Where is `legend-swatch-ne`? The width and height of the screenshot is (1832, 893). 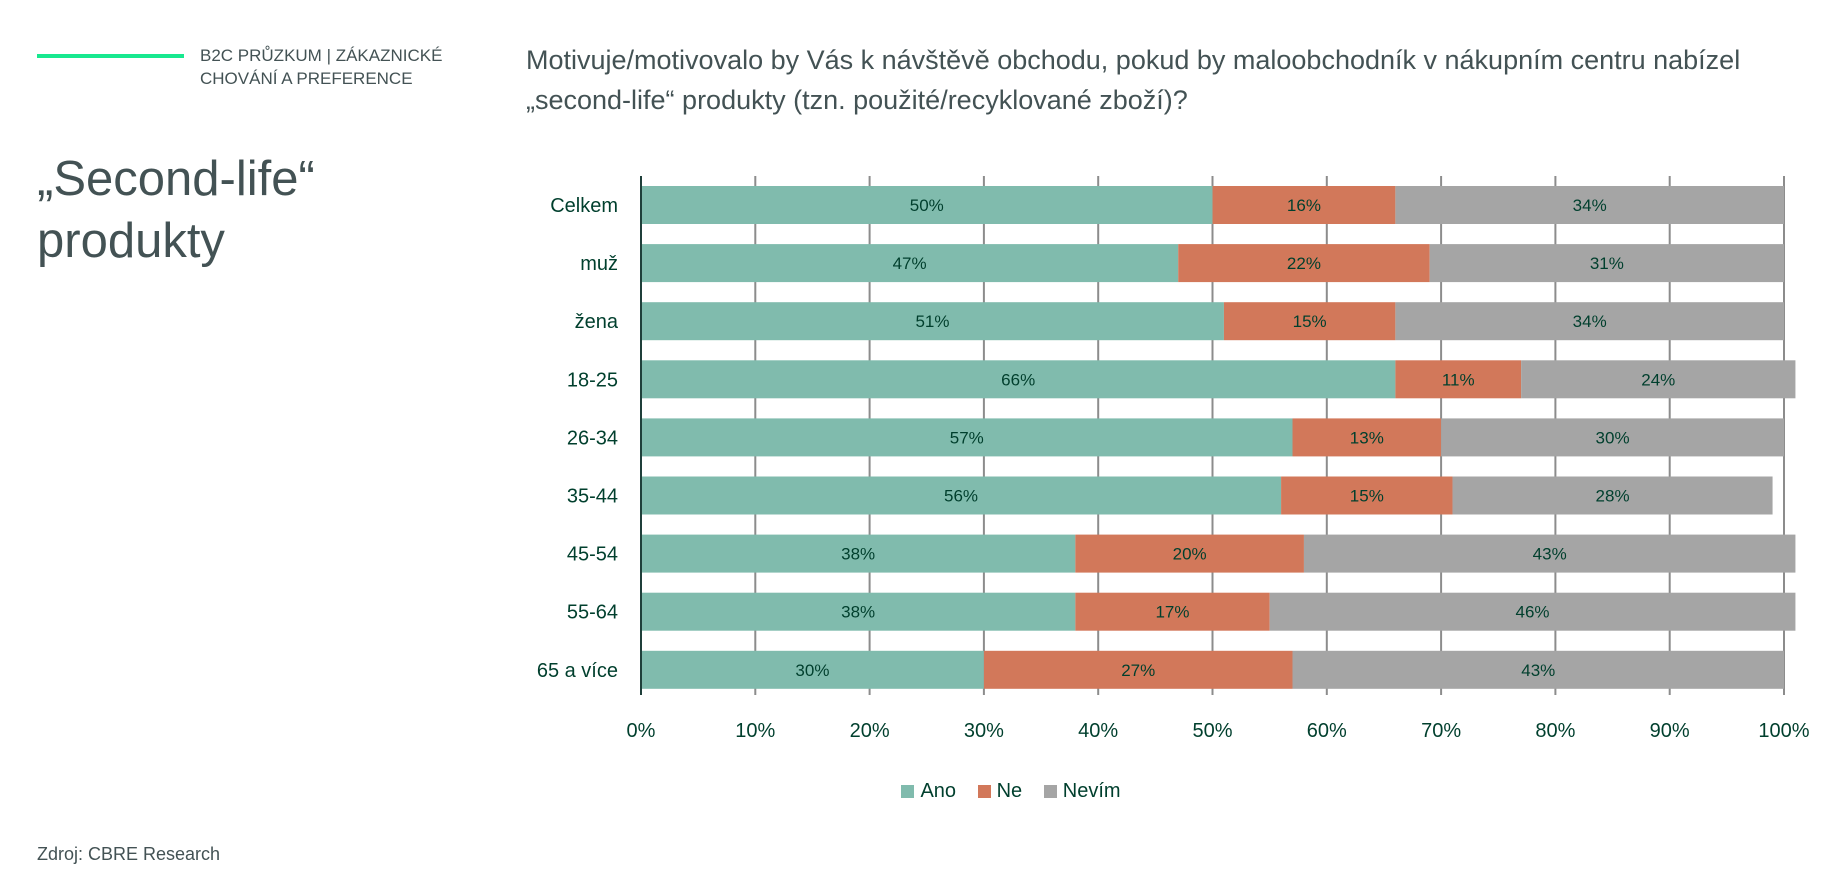 legend-swatch-ne is located at coordinates (984, 791).